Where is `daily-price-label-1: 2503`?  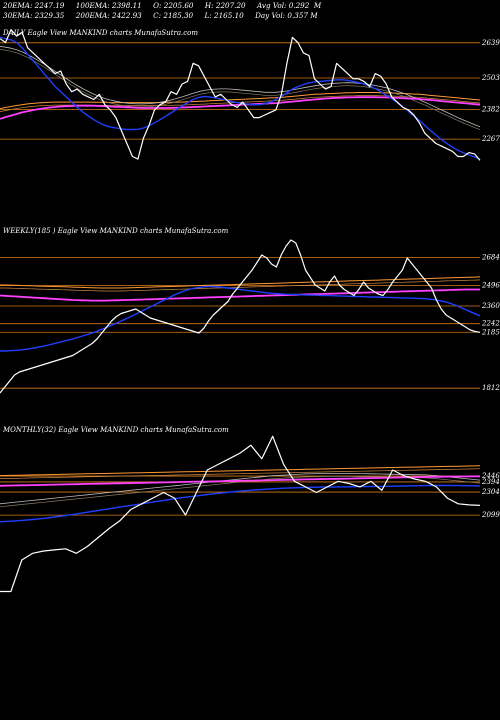 daily-price-label-1: 2503 is located at coordinates (490, 78).